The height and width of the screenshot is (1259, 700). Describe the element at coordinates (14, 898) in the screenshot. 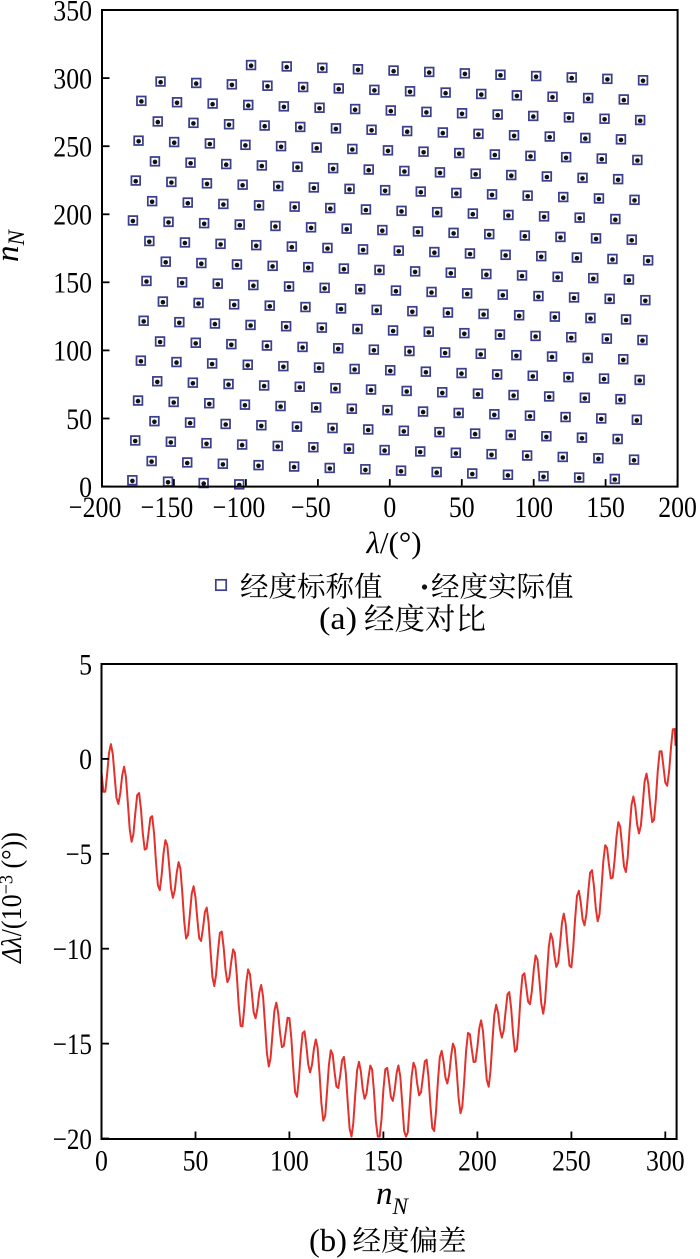

I see `svg-text: Δλ/(10−3 (°))` at that location.